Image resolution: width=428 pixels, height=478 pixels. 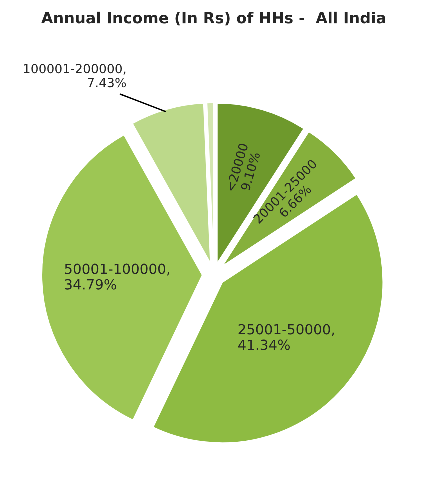 What do you see at coordinates (117, 277) in the screenshot?
I see `slice-label: 50001-100000, 34.79%` at bounding box center [117, 277].